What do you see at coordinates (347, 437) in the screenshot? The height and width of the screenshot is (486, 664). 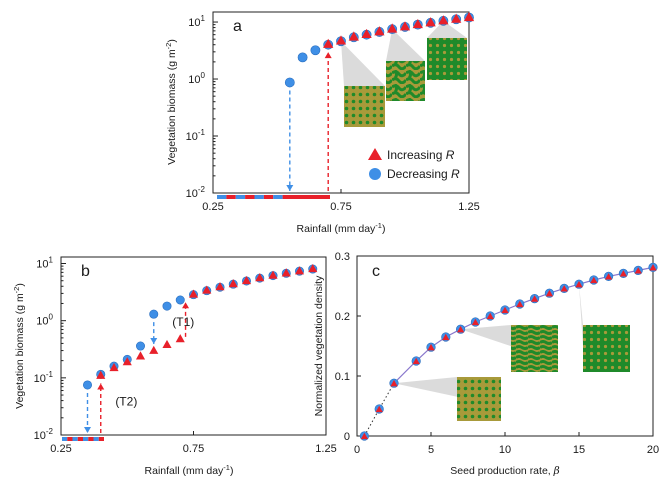 I see `panel-c-y-tick-label: 0` at bounding box center [347, 437].